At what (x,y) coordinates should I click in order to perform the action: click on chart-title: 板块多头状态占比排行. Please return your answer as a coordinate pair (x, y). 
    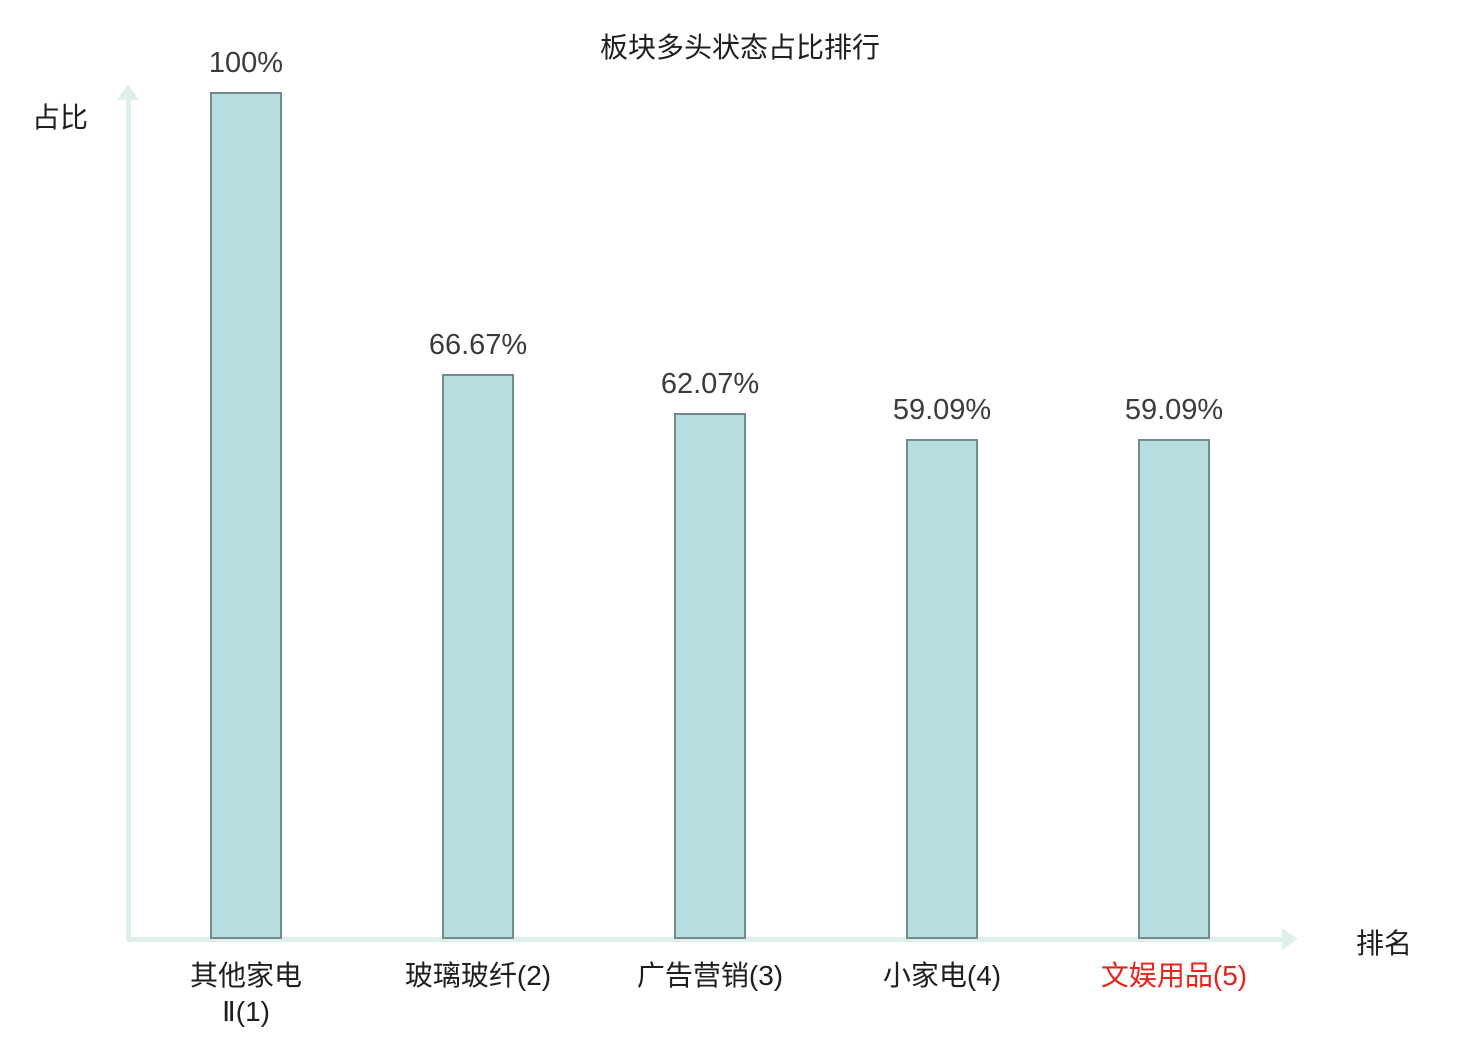
    Looking at the image, I should click on (739, 47).